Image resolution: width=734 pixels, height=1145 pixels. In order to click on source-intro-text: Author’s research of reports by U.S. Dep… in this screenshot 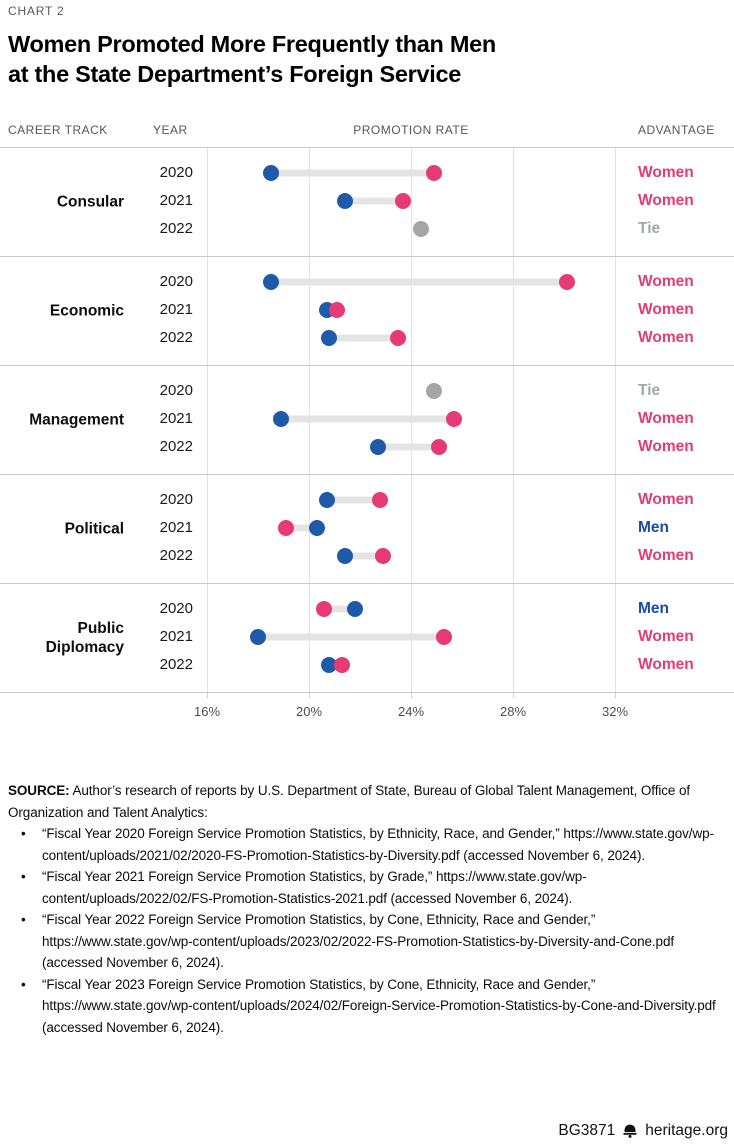, I will do `click(349, 801)`.